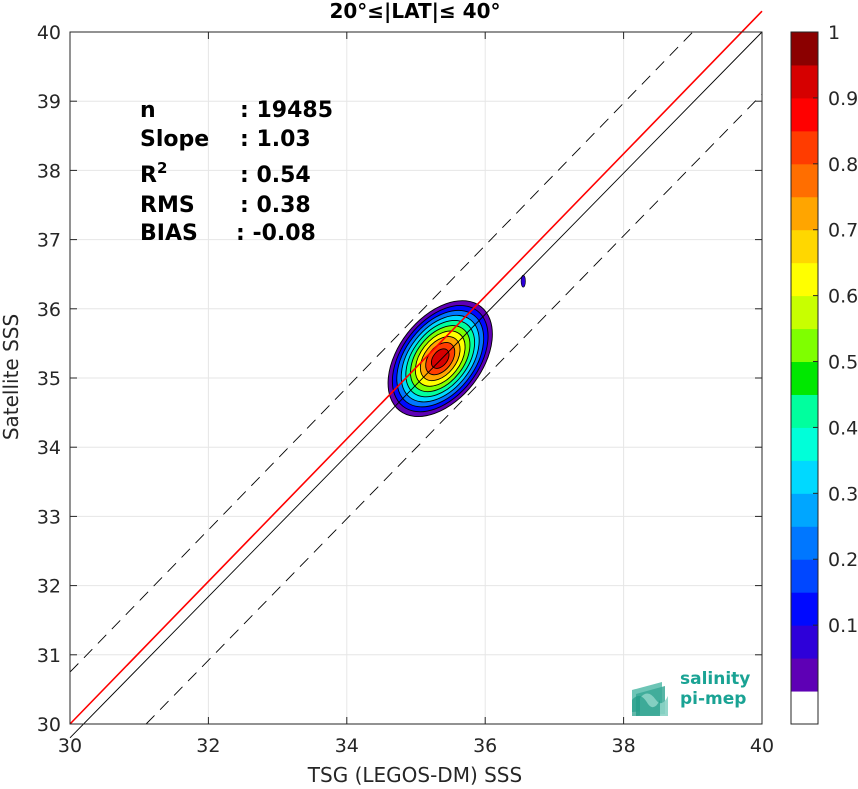 This screenshot has height=789, width=858. Describe the element at coordinates (208, 746) in the screenshot. I see `x-tick-label: 32` at that location.